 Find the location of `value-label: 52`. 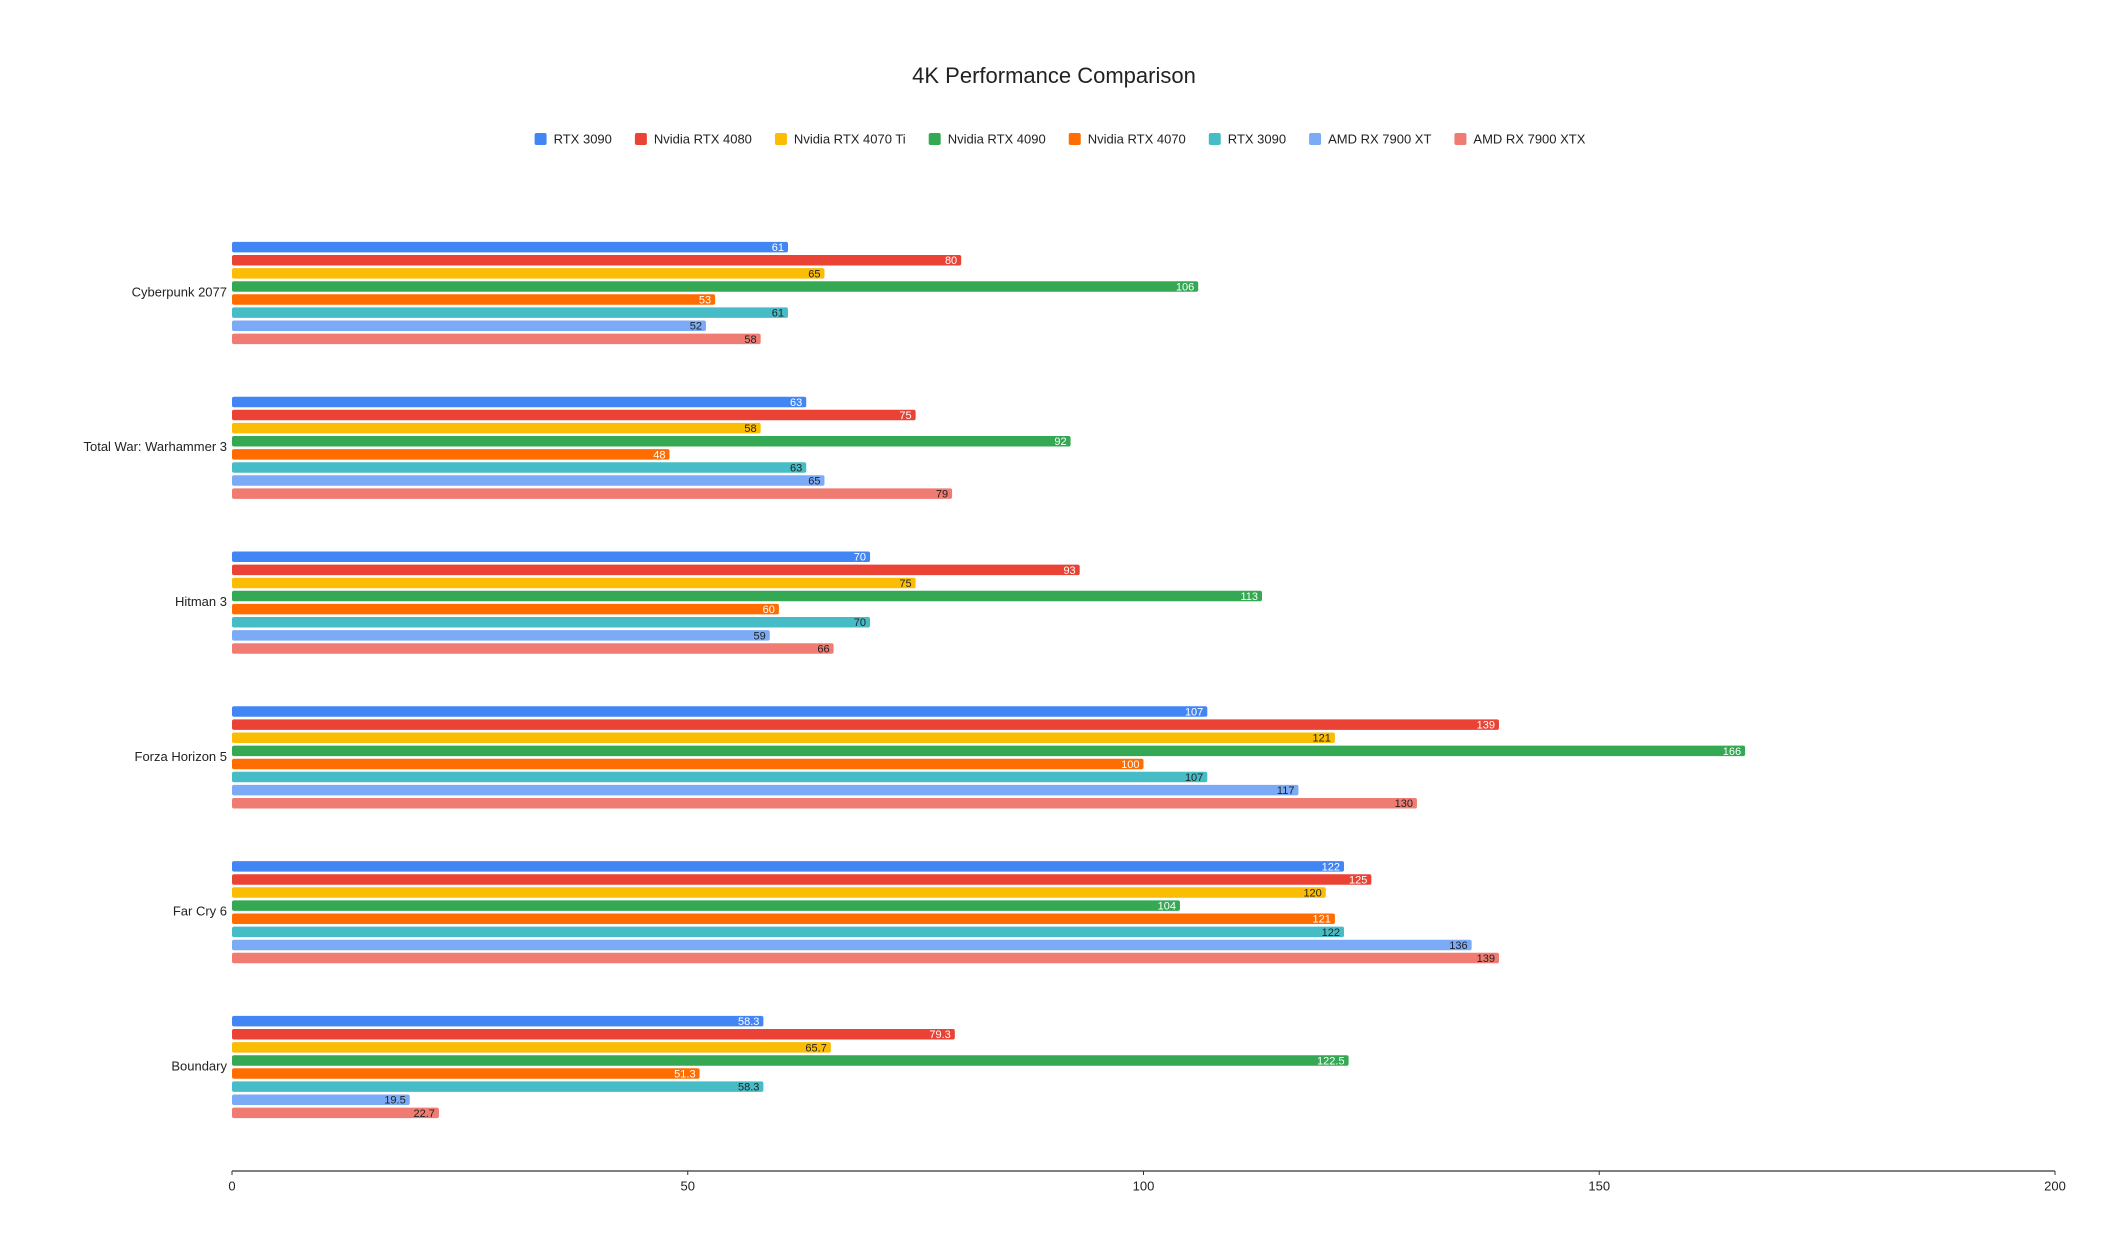

value-label: 52 is located at coordinates (696, 327).